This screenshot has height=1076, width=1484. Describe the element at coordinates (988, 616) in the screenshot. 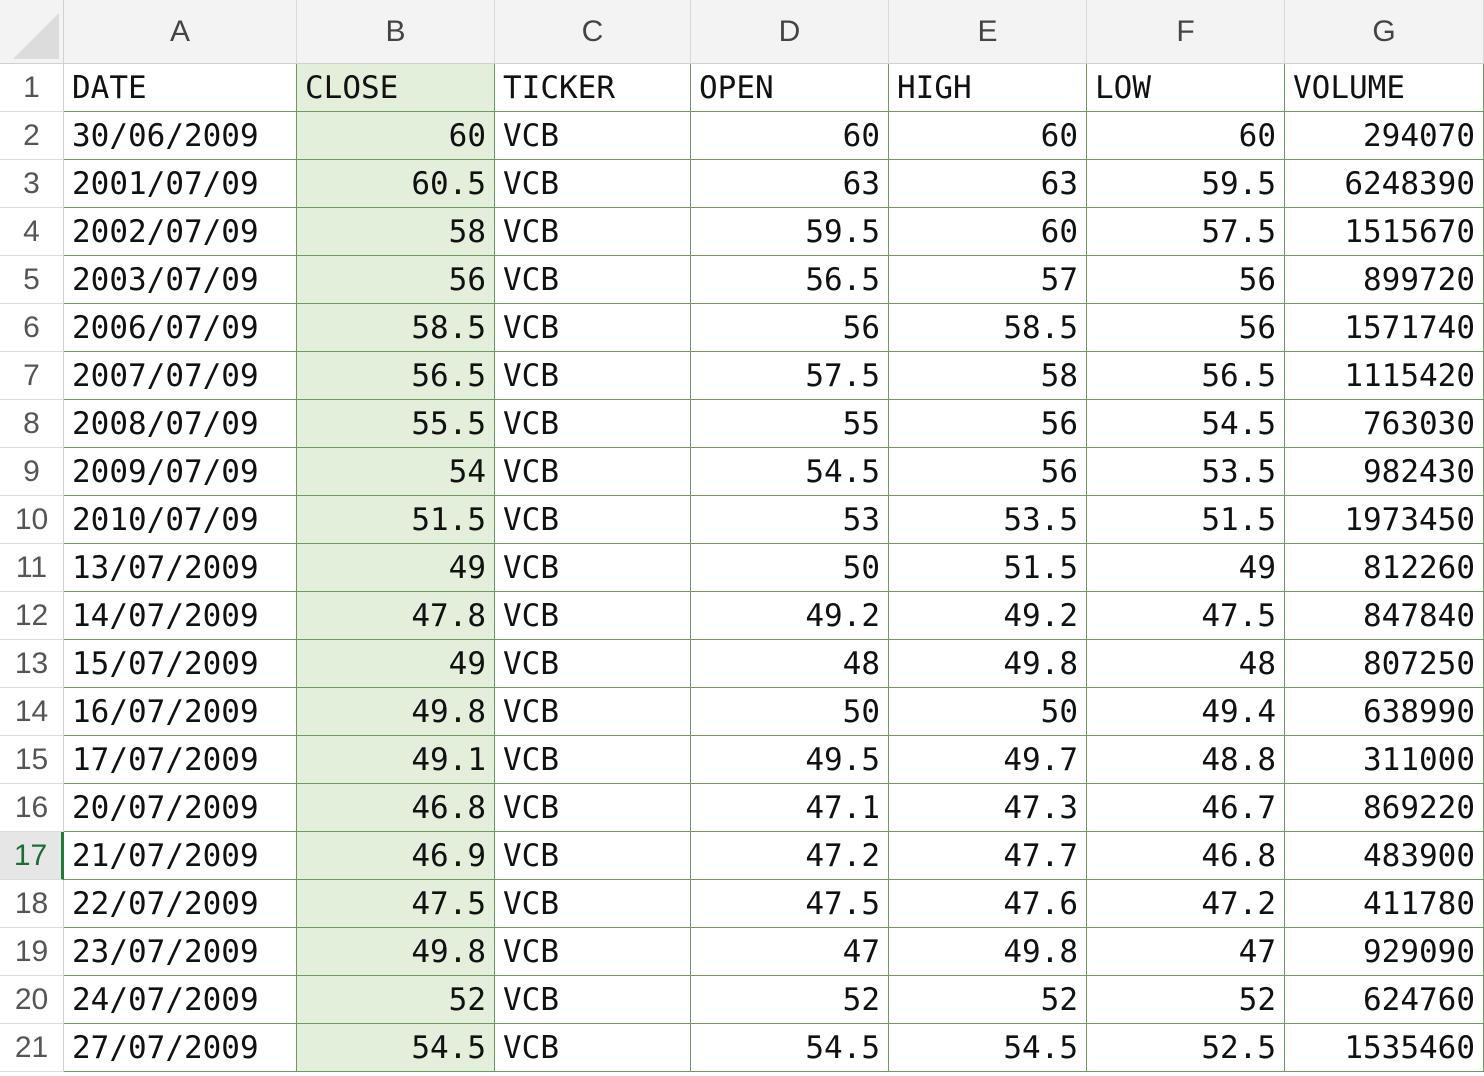

I see `cell-e12: 49.2` at that location.